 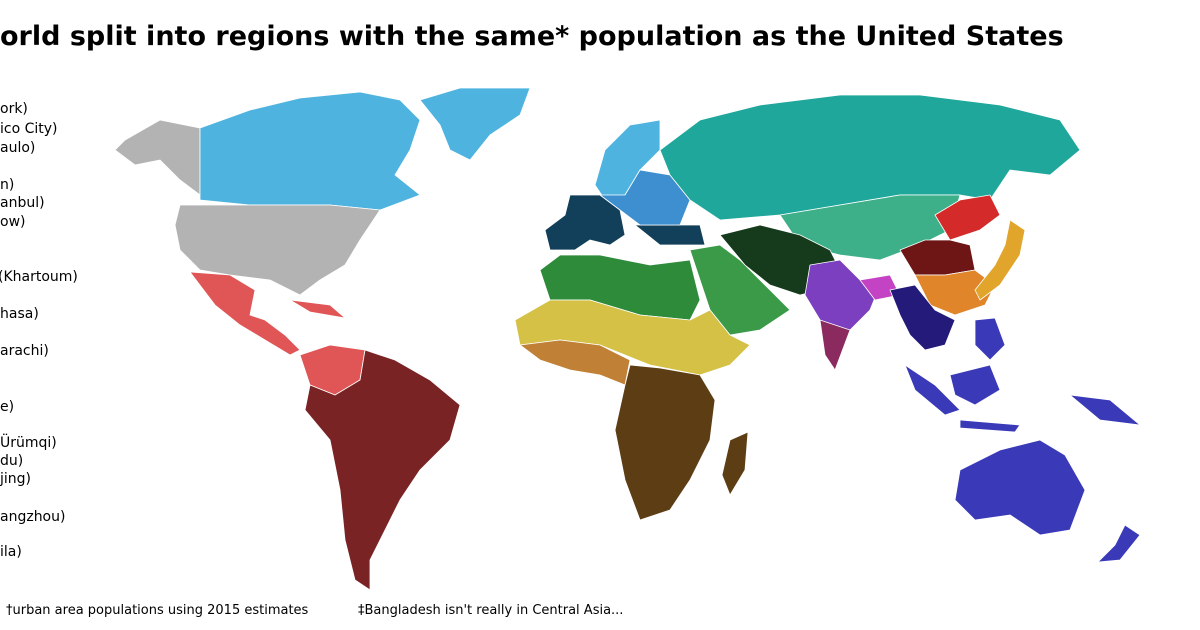 What do you see at coordinates (11, 552) in the screenshot?
I see `legend-entry: ila)` at bounding box center [11, 552].